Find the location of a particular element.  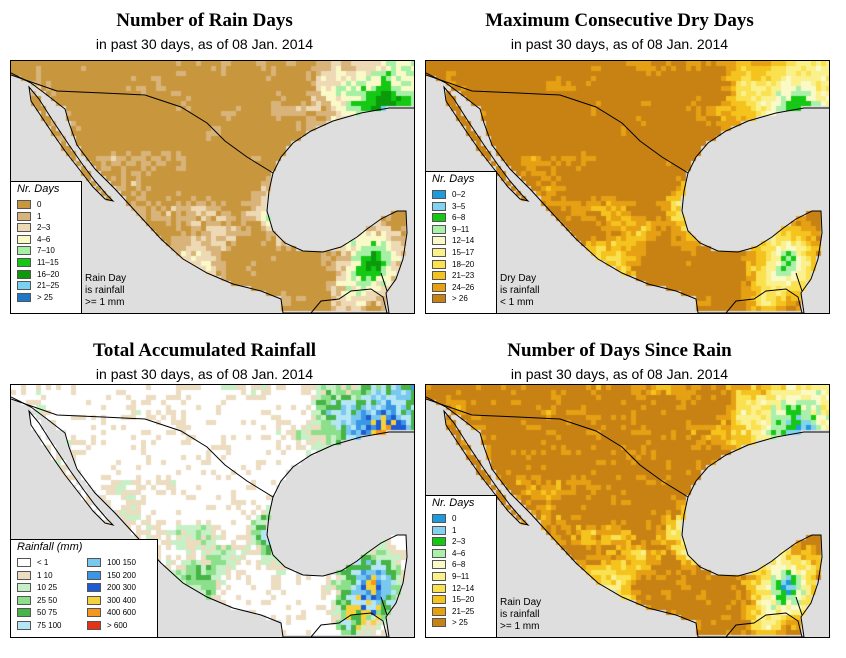

legend-label: > 600 is located at coordinates (117, 625).